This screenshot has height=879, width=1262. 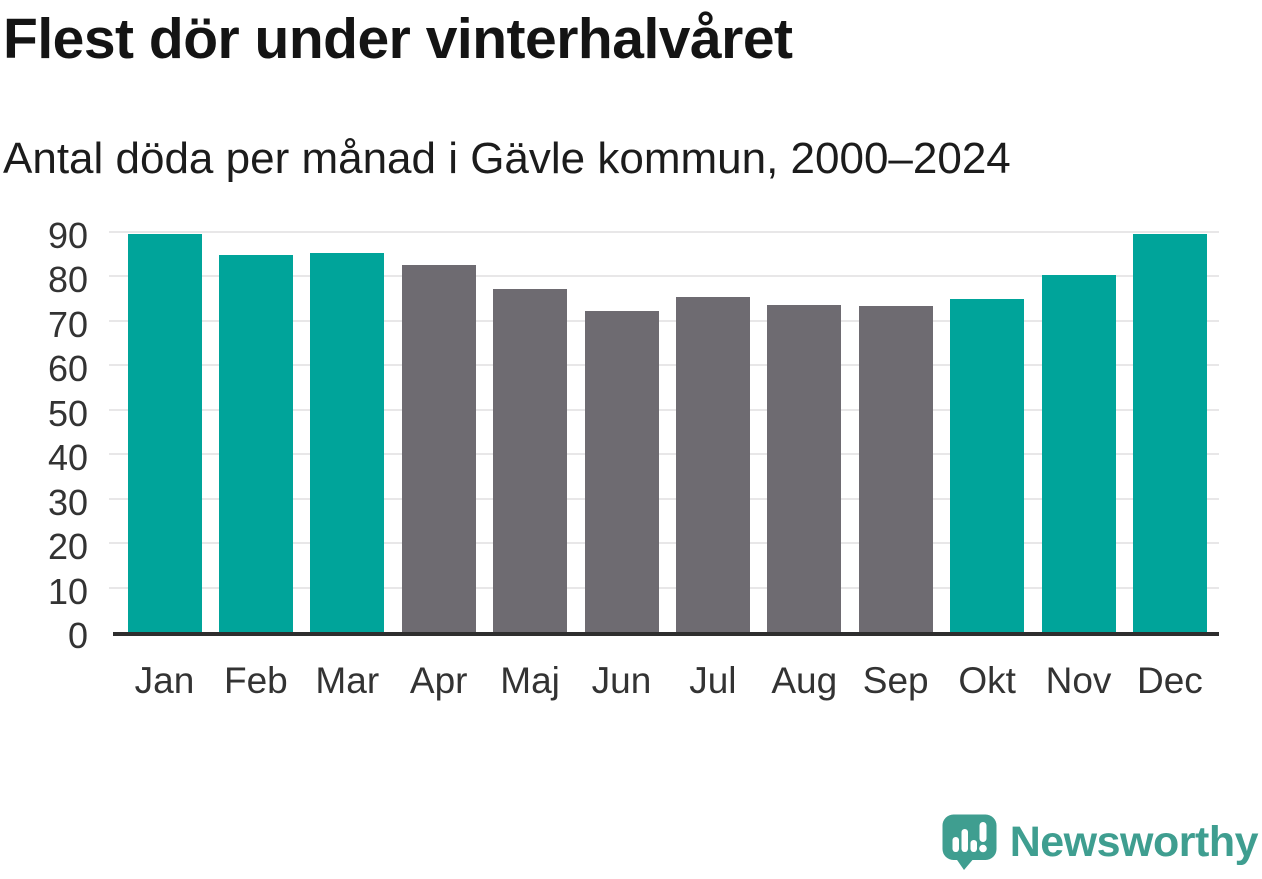 I want to click on bar-dec, so click(x=1169, y=433).